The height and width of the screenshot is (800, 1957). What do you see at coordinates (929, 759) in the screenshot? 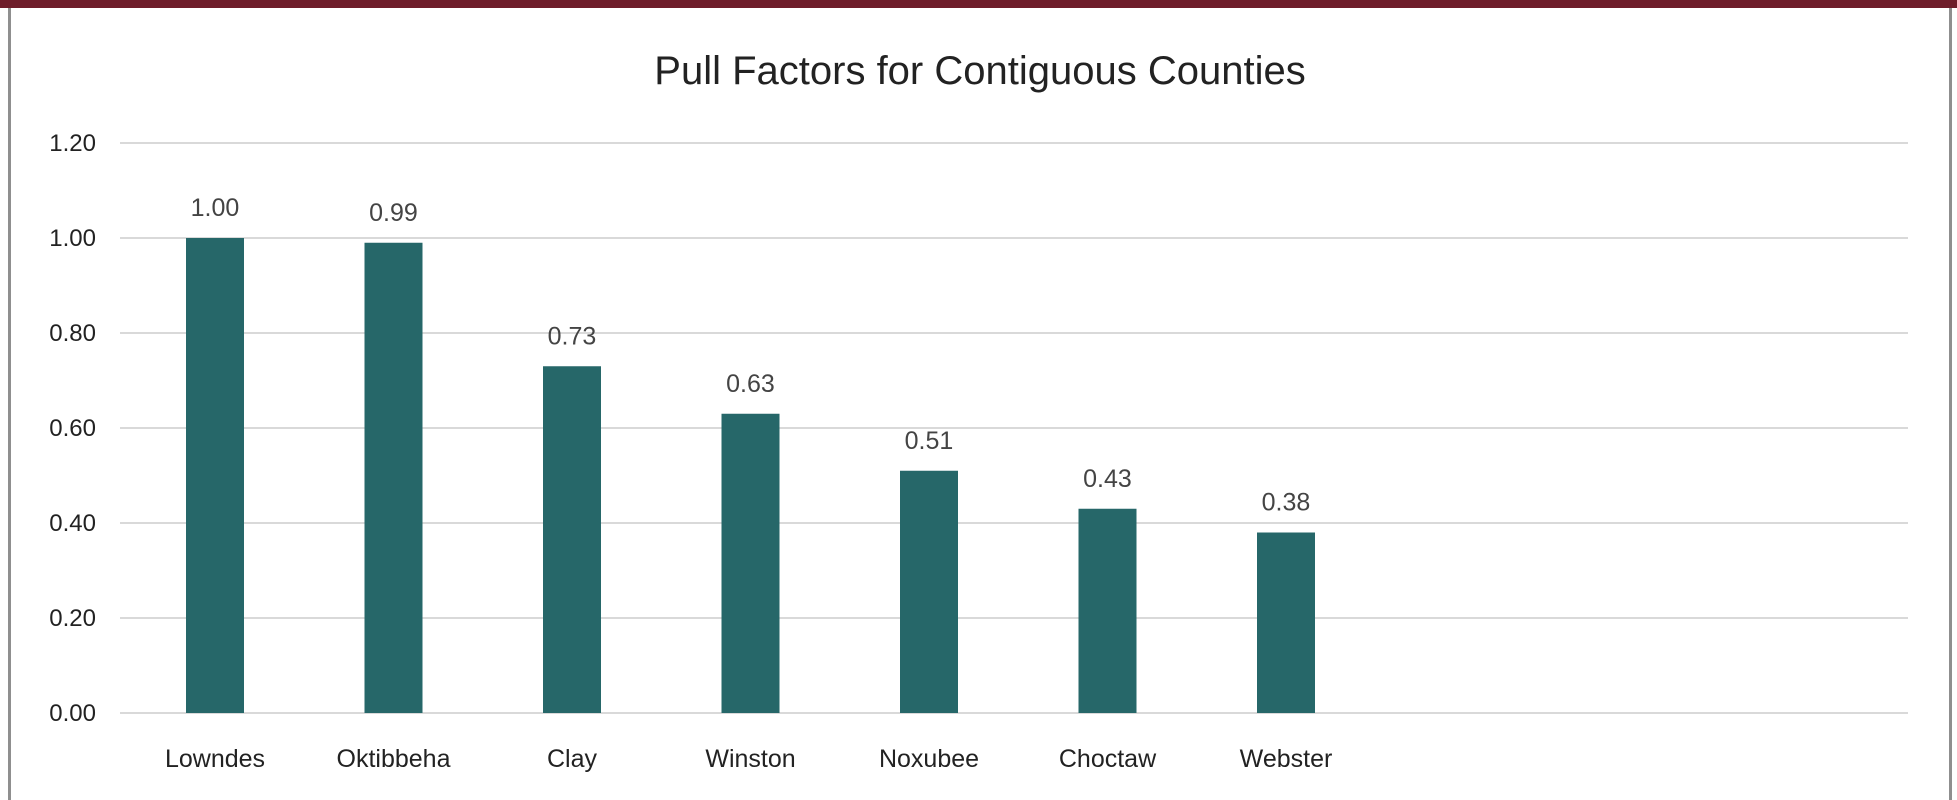
I see `x-category-label: Noxubee` at bounding box center [929, 759].